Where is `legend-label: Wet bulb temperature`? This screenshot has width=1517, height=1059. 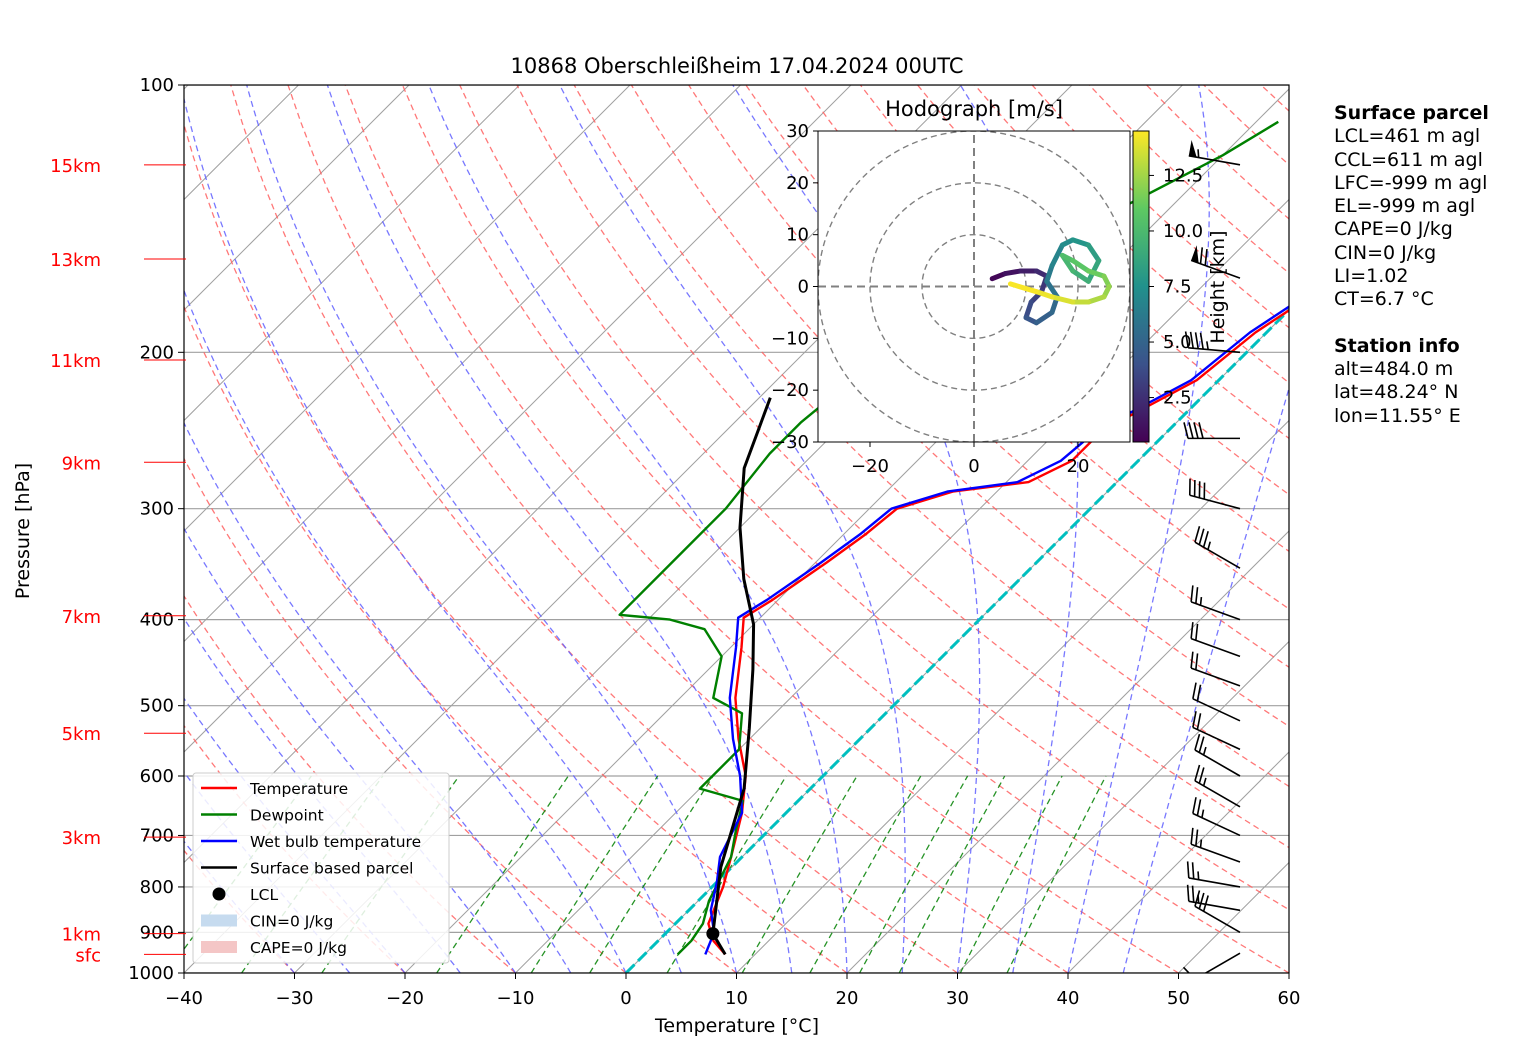 legend-label: Wet bulb temperature is located at coordinates (335, 842).